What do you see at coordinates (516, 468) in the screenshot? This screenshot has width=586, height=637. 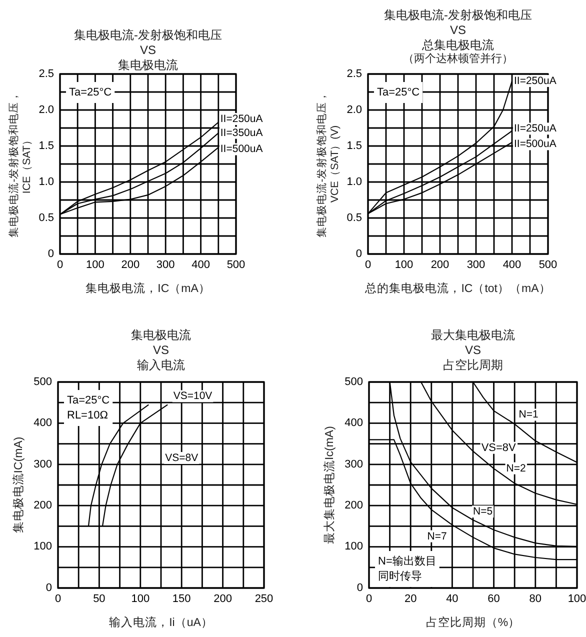 I see `series-label: N=2` at bounding box center [516, 468].